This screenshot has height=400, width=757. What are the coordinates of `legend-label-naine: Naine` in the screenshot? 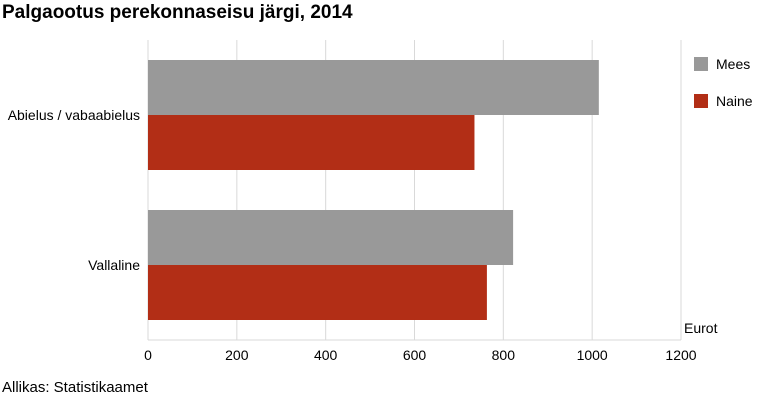 It's located at (734, 101).